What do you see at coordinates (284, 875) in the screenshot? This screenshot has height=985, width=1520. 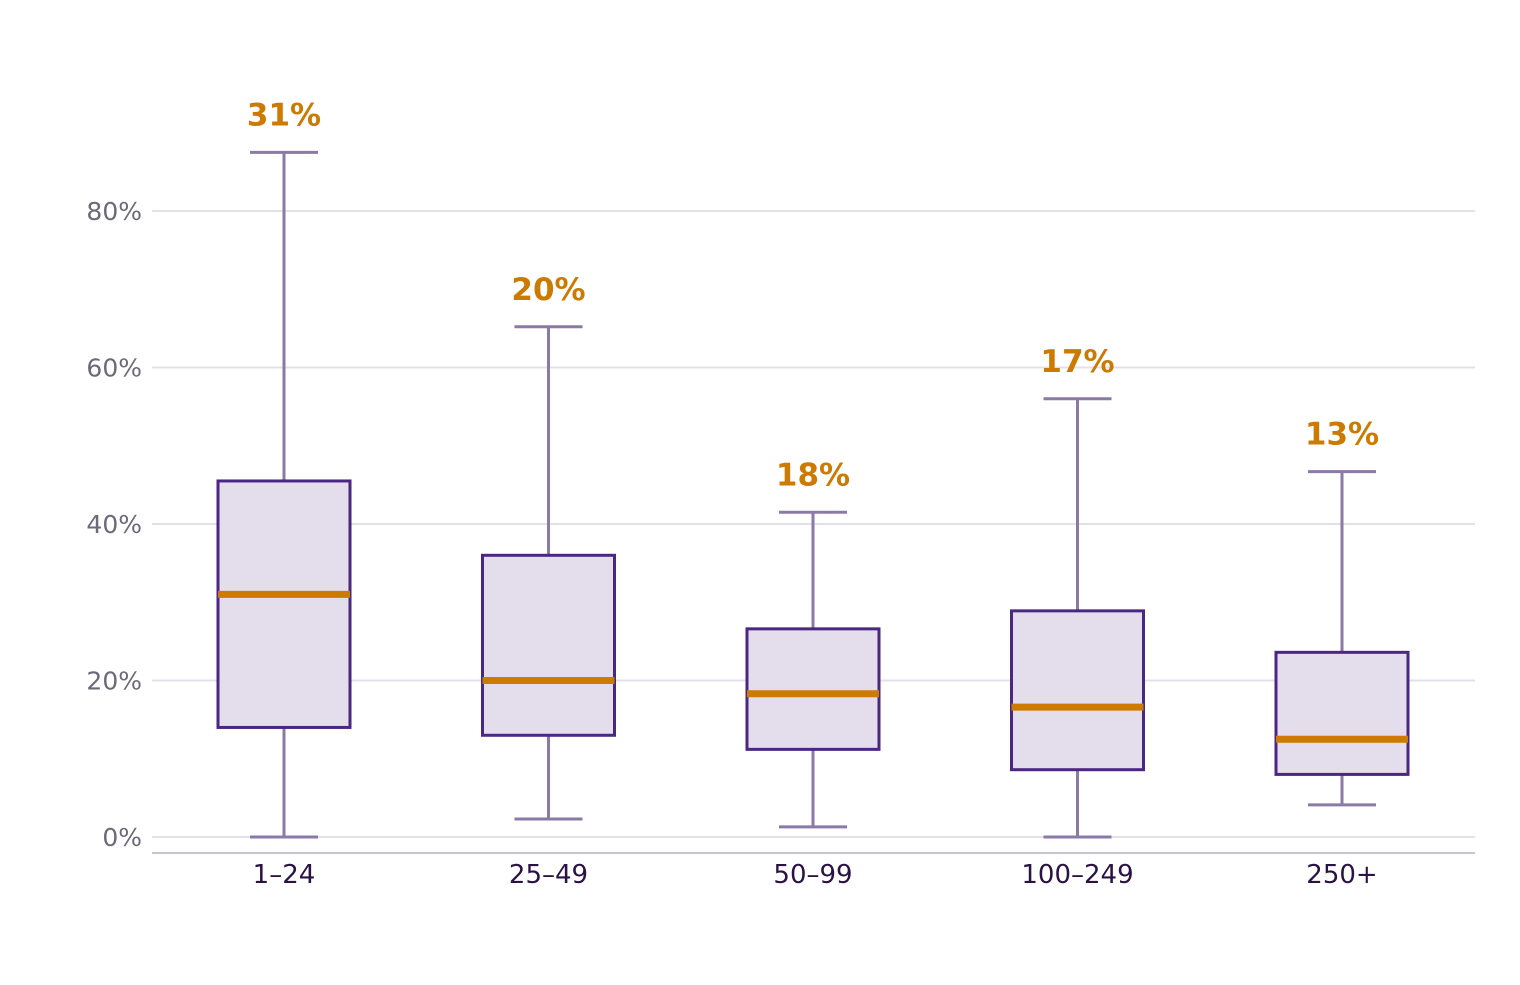 I see `x-category-label: 1–24` at bounding box center [284, 875].